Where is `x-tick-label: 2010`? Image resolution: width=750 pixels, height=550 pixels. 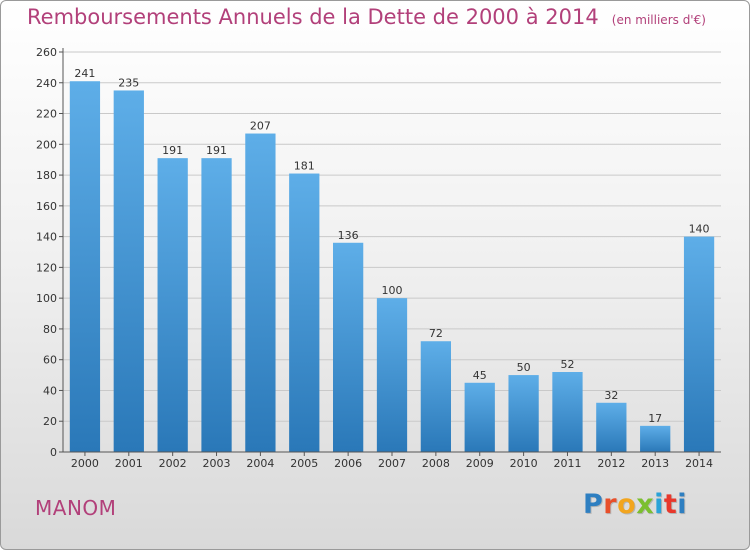
x-tick-label: 2010 is located at coordinates (524, 463).